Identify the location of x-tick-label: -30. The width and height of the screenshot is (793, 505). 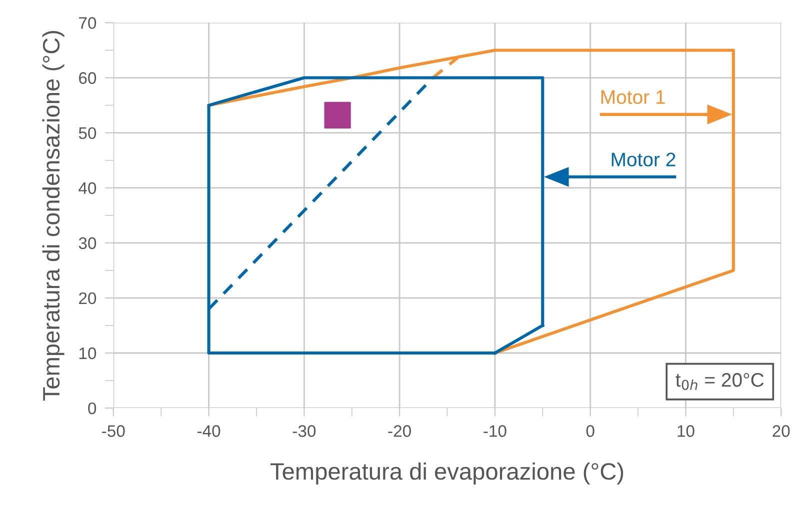
(304, 431).